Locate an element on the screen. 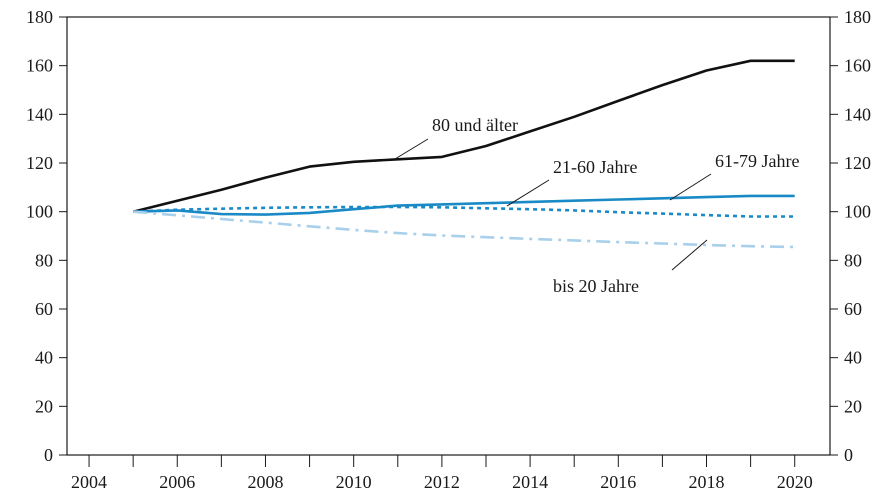  y-tick-label-left: 180 is located at coordinates (39, 17).